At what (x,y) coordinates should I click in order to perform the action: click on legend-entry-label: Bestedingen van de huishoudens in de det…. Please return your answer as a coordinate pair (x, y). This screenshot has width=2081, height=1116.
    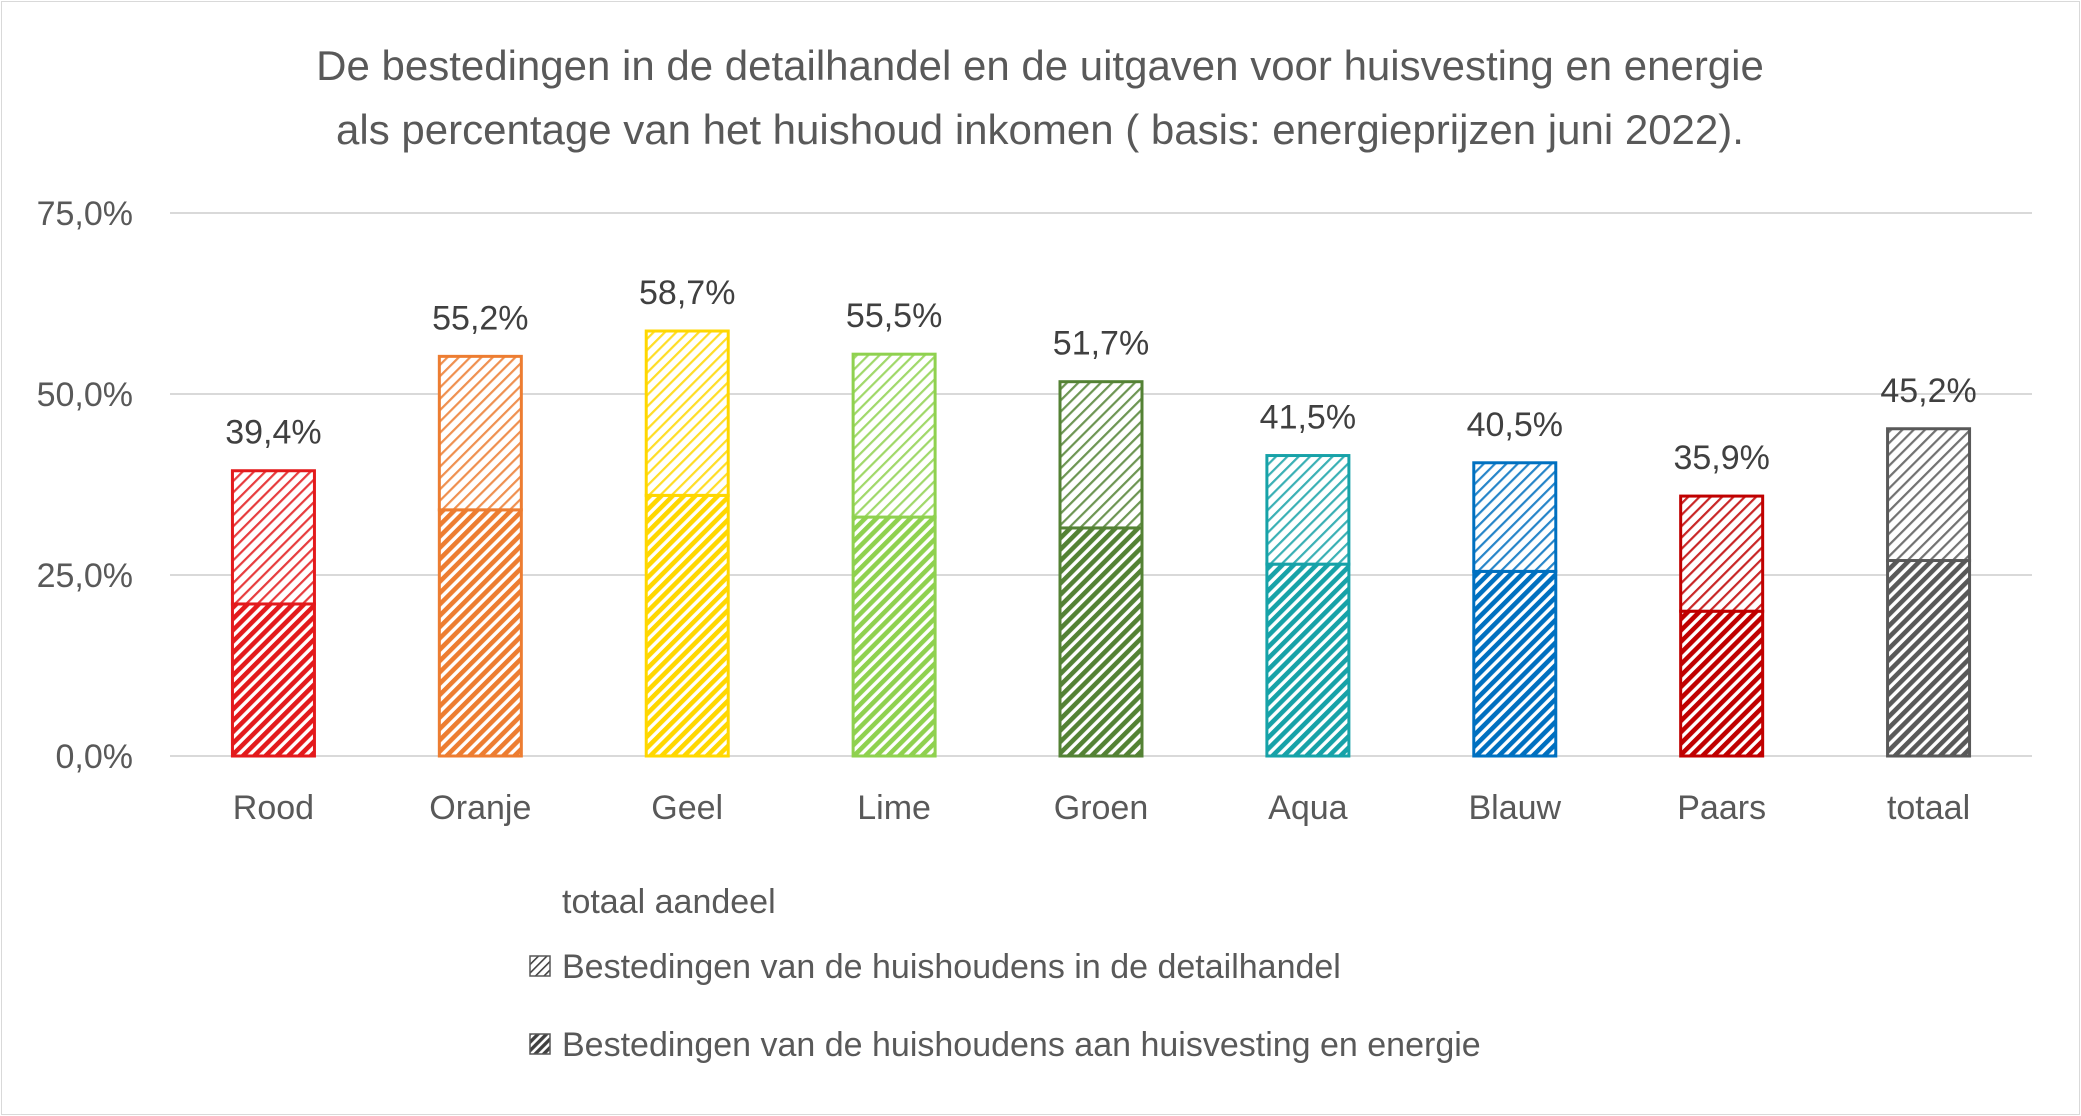
    Looking at the image, I should click on (951, 967).